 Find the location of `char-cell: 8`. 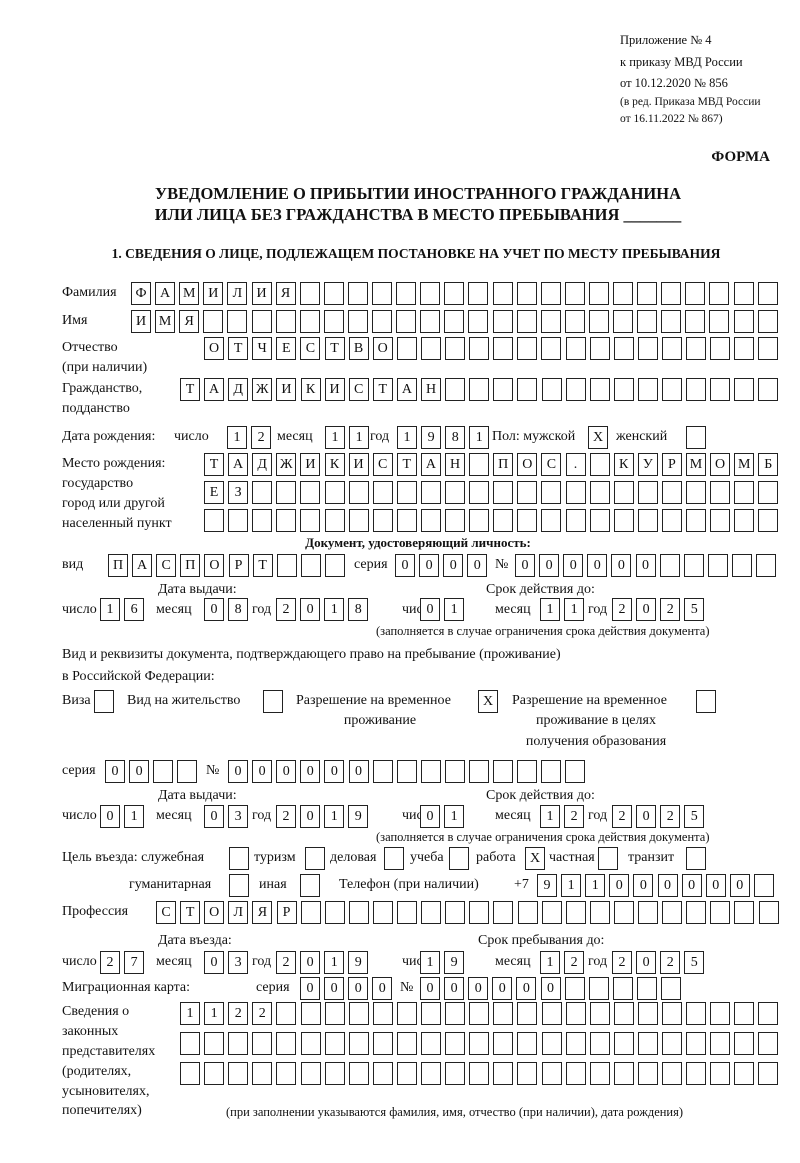

char-cell: 8 is located at coordinates (358, 609).